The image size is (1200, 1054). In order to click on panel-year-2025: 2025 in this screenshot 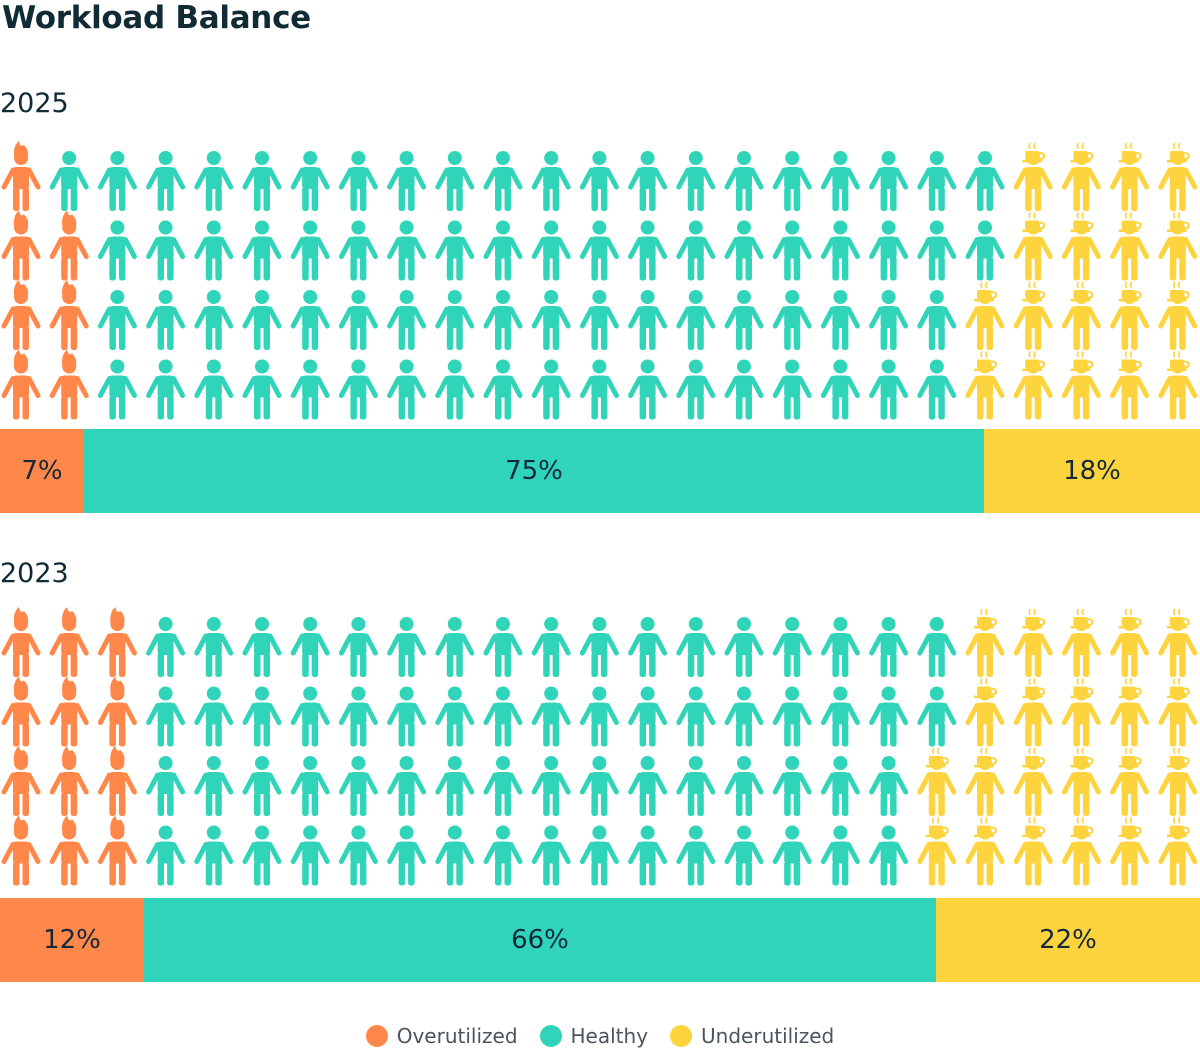, I will do `click(34, 103)`.